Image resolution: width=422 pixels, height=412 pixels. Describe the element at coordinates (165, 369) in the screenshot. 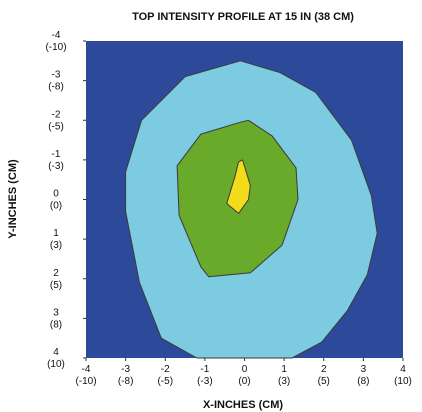

I see `x-tick-label: -2` at that location.